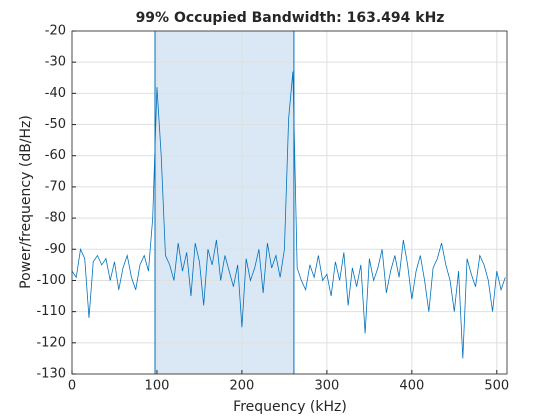 The width and height of the screenshot is (560, 420). I want to click on y-tick-label: -40, so click(55, 93).